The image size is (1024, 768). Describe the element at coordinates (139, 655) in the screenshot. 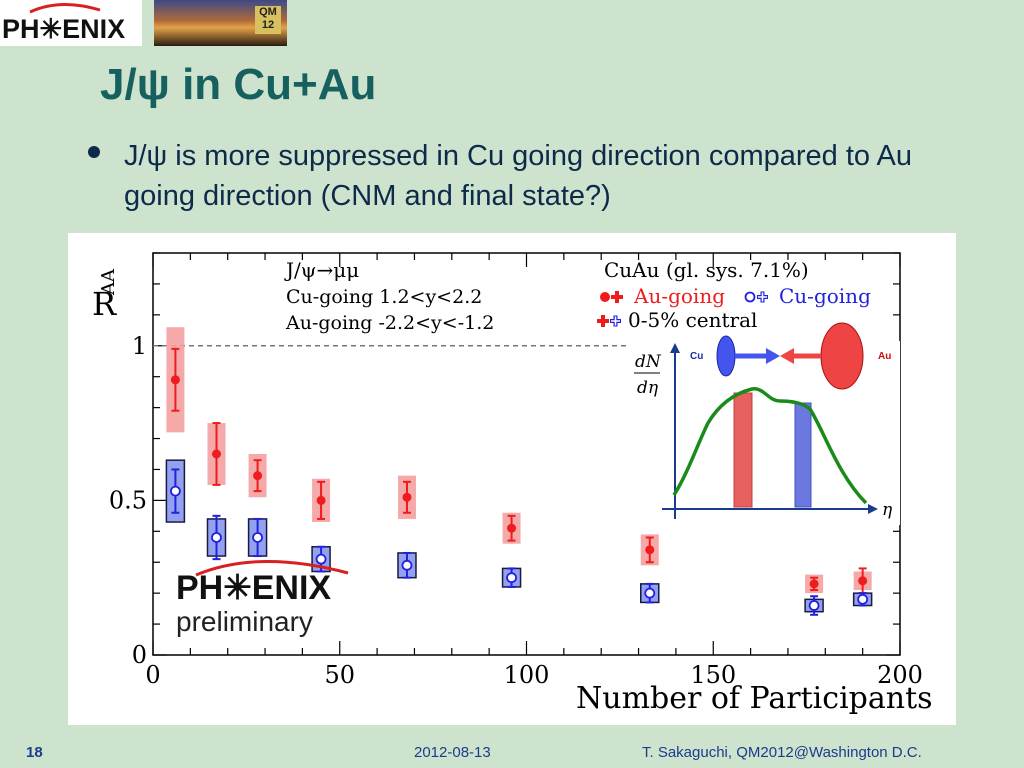

I see `y-tick-label: 0` at that location.